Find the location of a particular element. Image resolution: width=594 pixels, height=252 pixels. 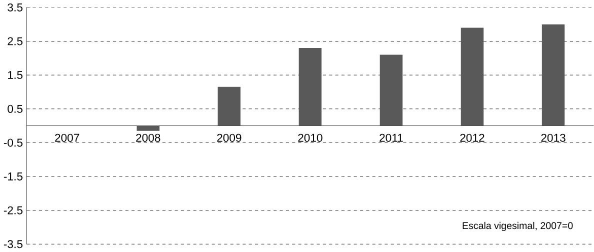

y-tick-label: 1.5 is located at coordinates (15, 75).